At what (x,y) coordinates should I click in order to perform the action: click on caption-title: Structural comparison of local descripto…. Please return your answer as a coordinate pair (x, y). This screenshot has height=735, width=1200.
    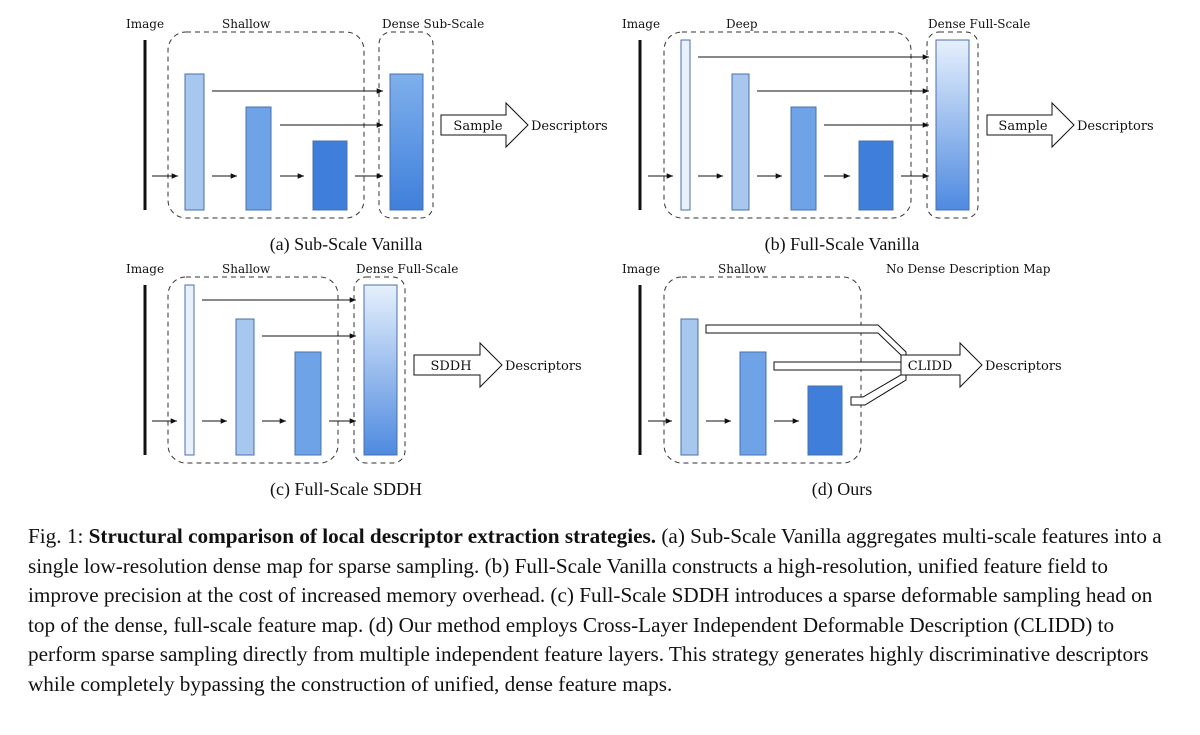
    Looking at the image, I should click on (372, 536).